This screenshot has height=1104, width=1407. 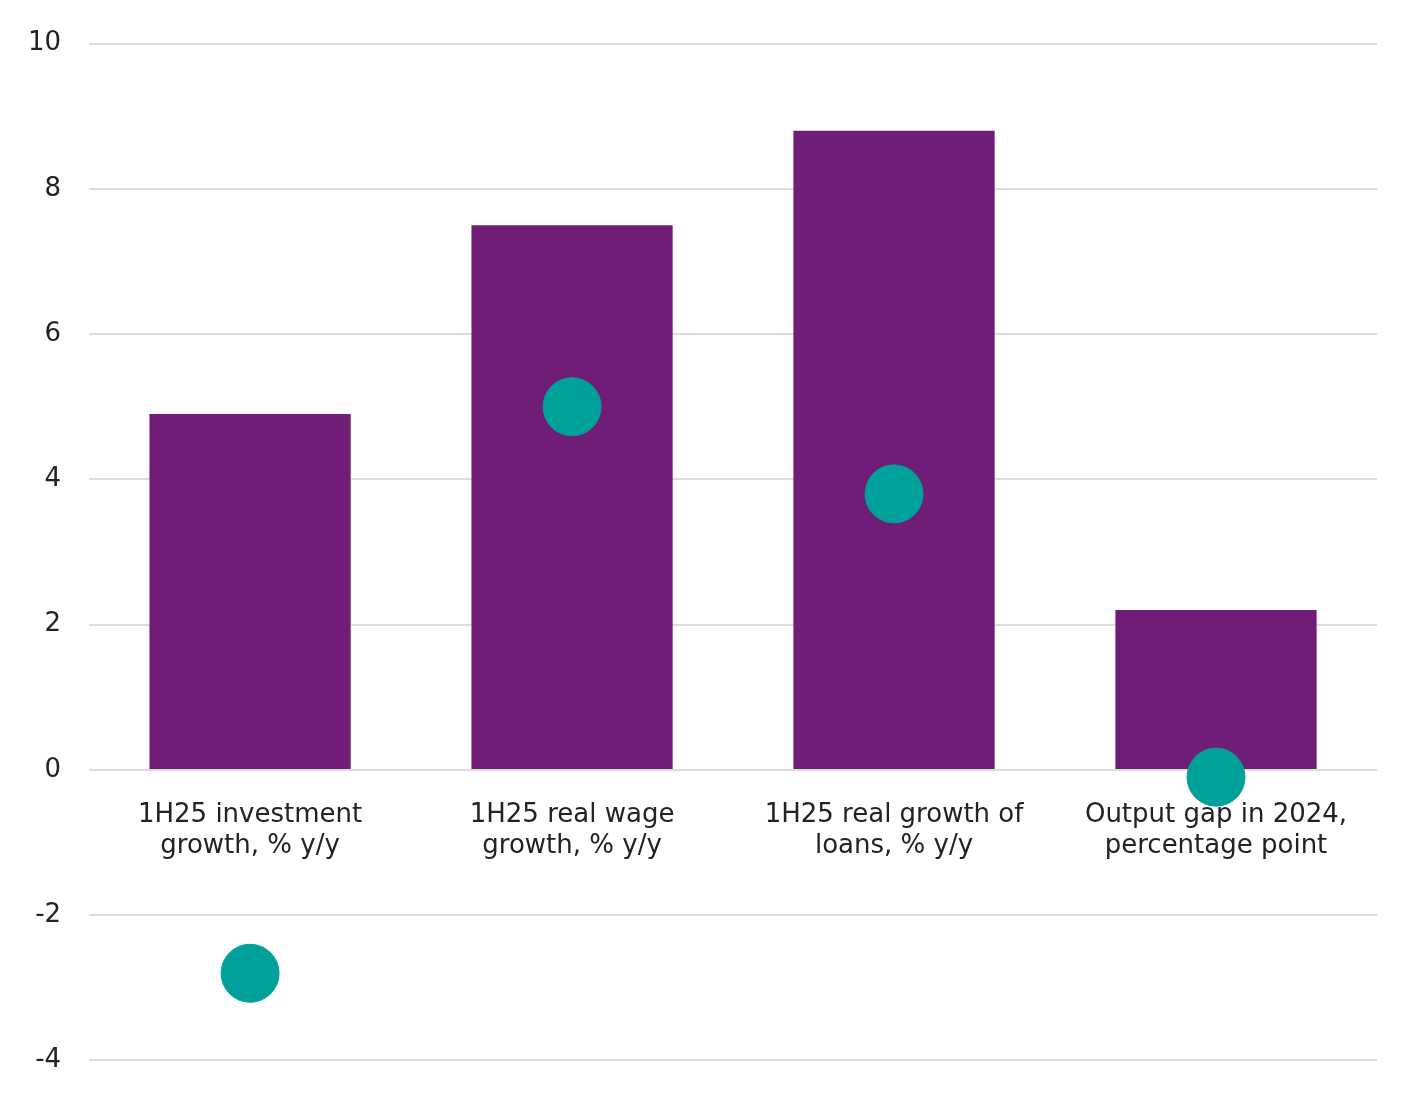 I want to click on x-tick-label: 1H25 investment growth, % y/y, so click(x=250, y=829).